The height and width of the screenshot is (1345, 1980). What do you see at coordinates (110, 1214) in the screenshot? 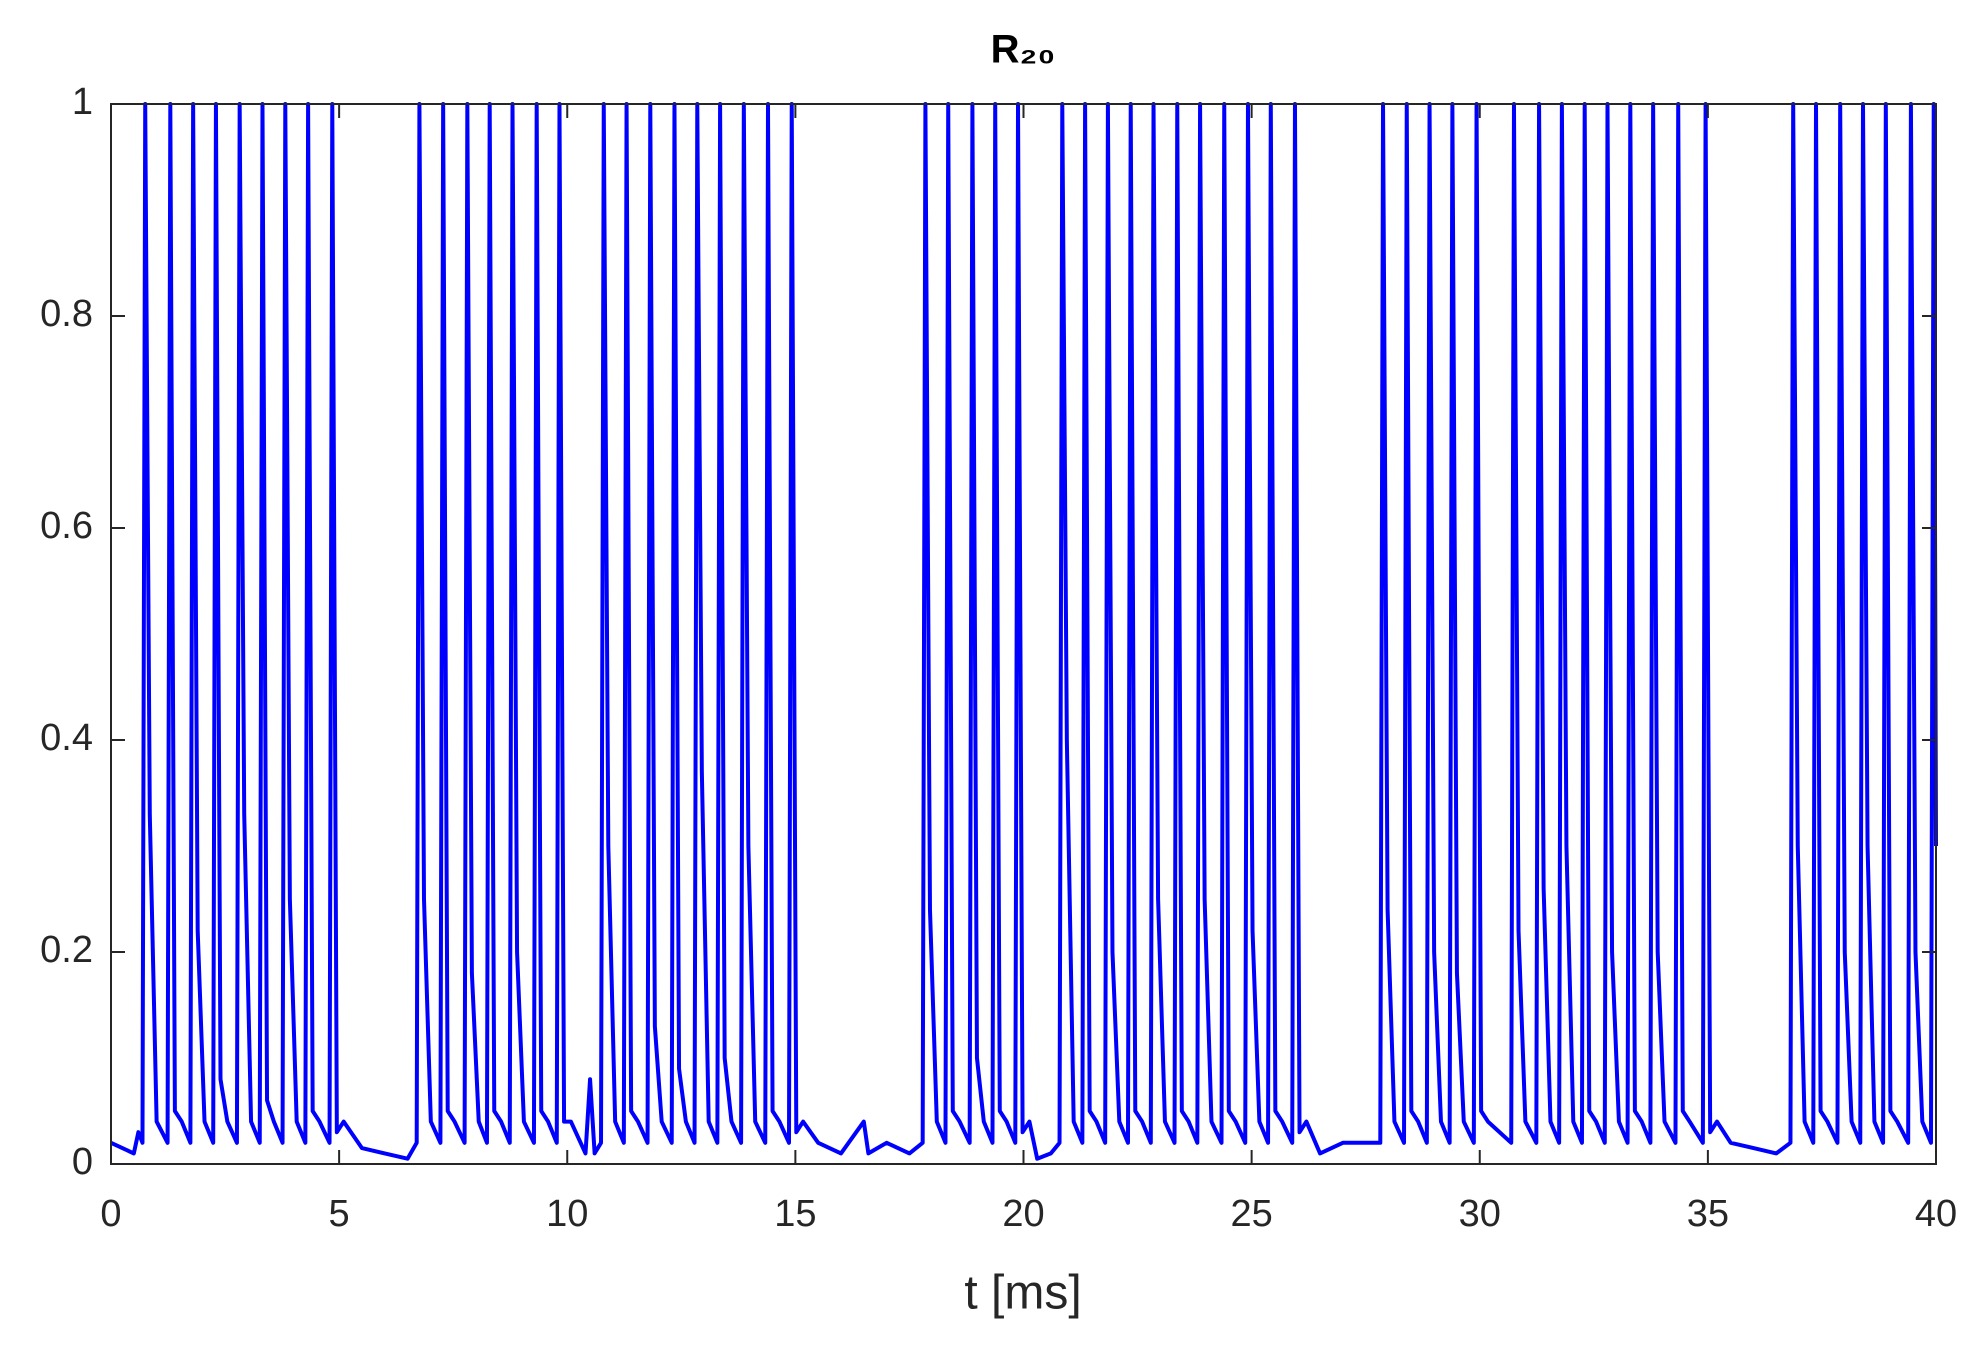
I see `x-tick-label: 0` at bounding box center [110, 1214].